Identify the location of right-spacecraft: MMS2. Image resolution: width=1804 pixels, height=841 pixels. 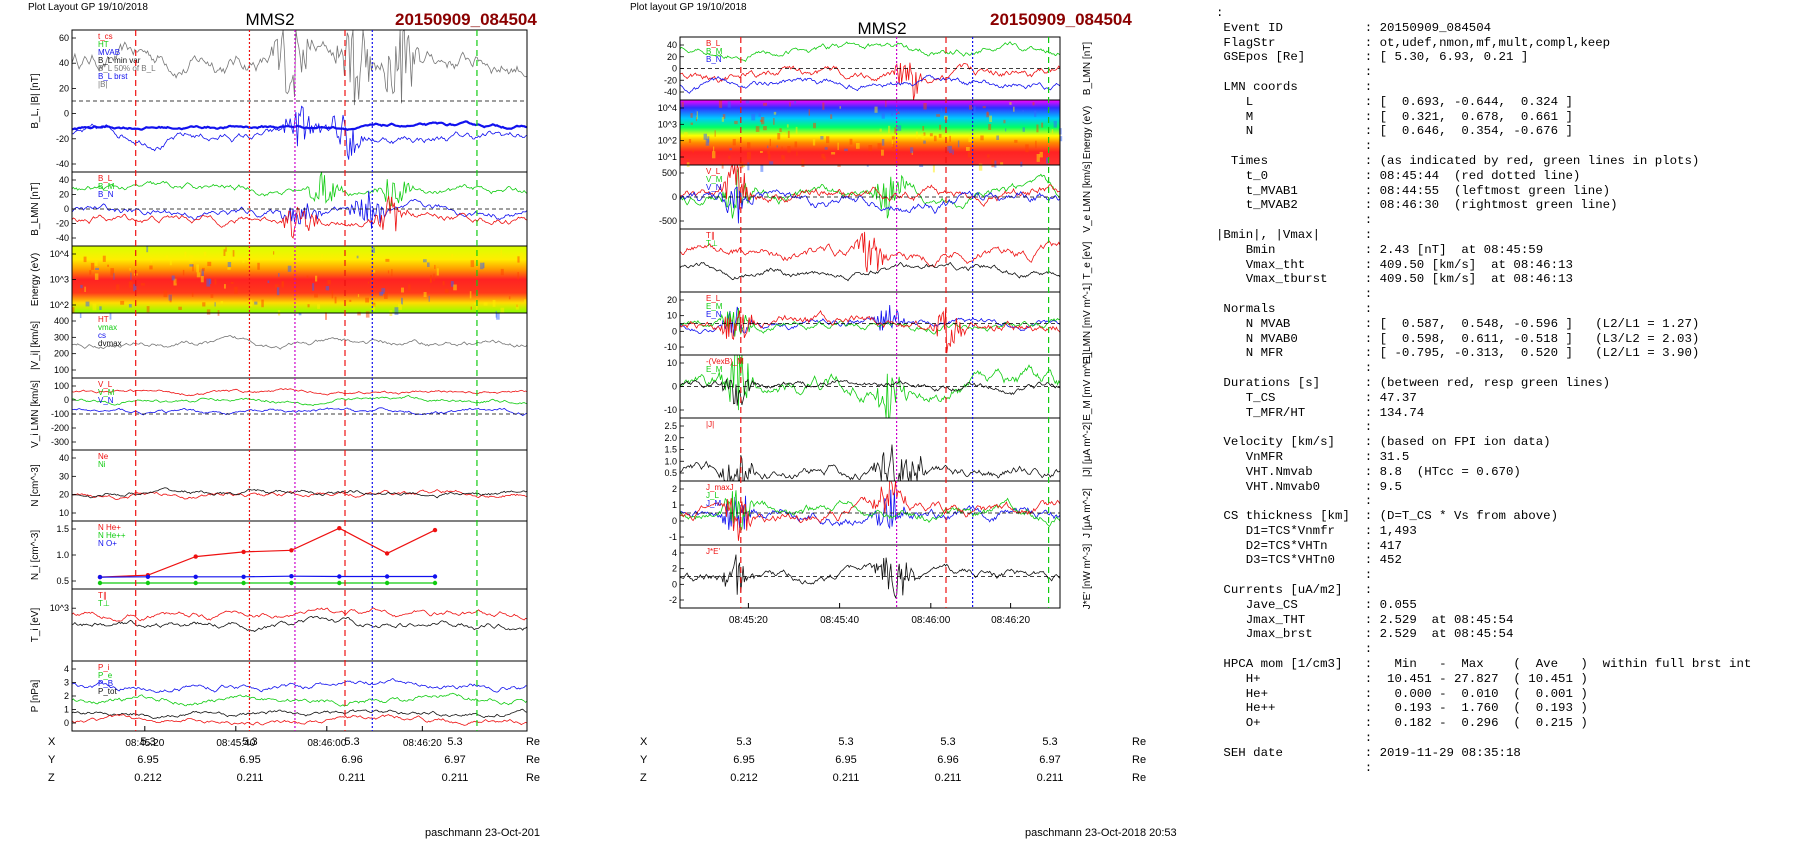
(881, 28).